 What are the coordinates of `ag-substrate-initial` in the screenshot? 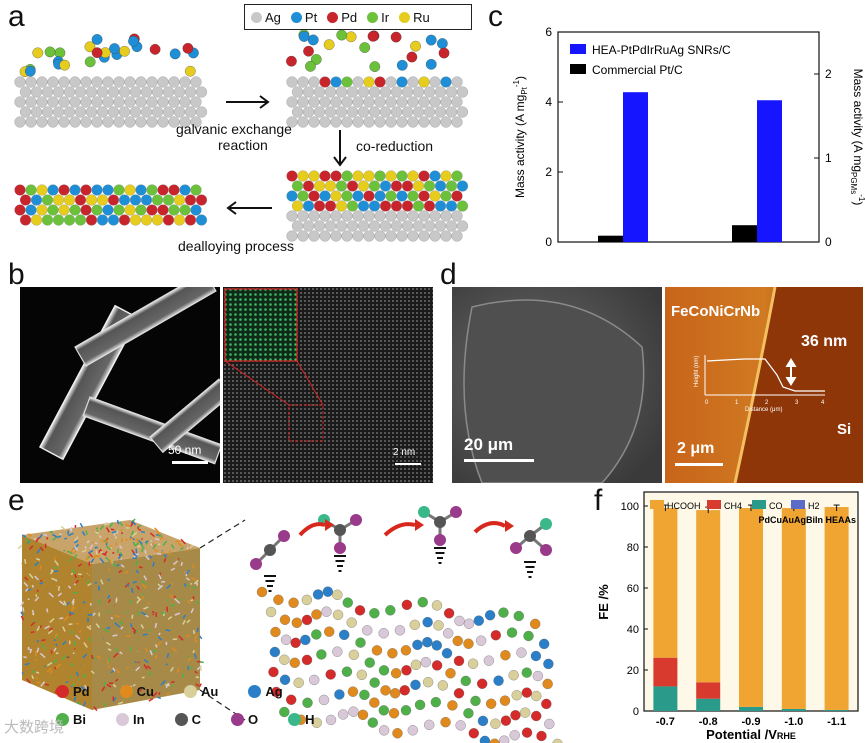 It's located at (111, 102).